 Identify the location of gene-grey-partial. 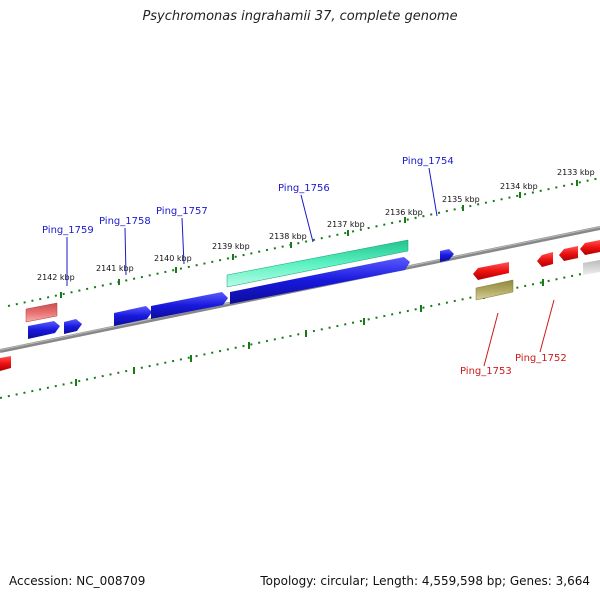
(591, 267).